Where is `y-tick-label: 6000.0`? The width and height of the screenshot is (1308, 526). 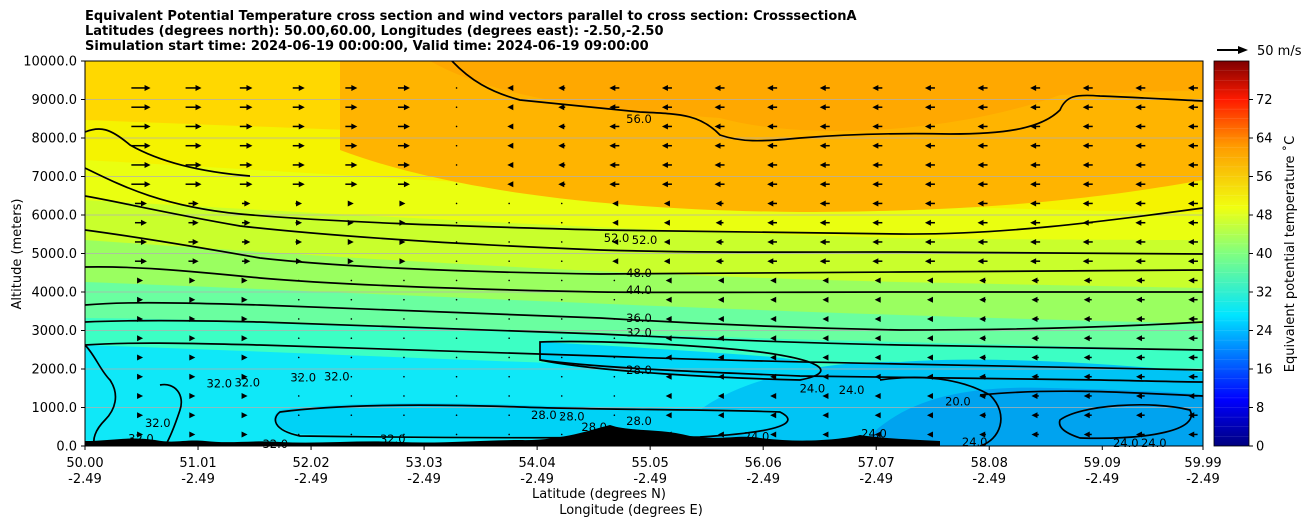 y-tick-label: 6000.0 is located at coordinates (55, 216).